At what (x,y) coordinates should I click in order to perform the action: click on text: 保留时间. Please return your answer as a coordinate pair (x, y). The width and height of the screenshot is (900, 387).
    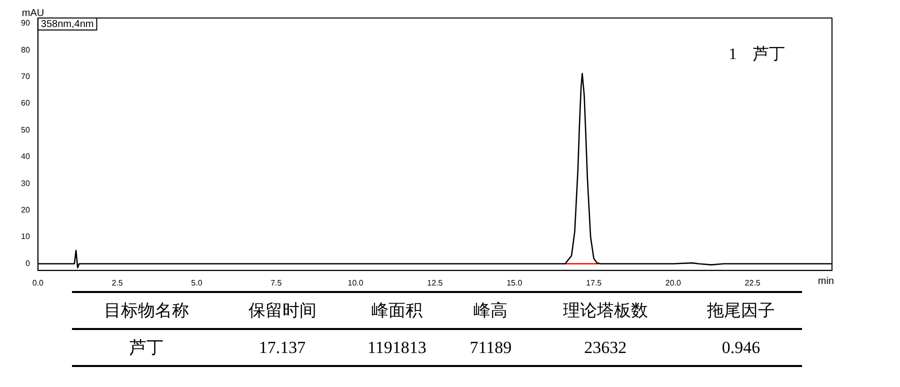
    Looking at the image, I should click on (282, 311).